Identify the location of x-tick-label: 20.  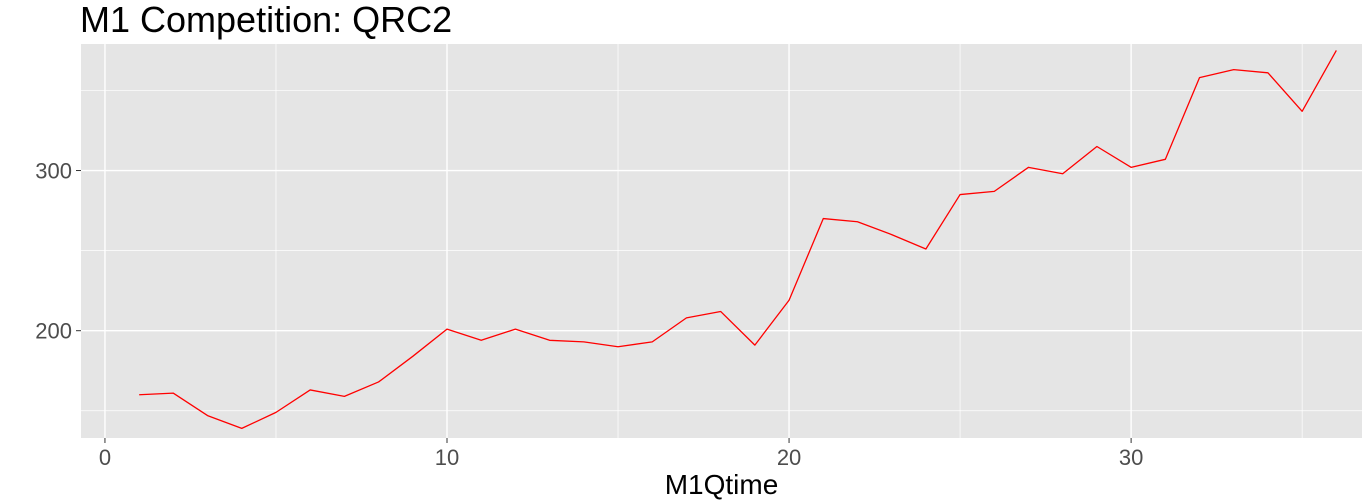
(789, 457).